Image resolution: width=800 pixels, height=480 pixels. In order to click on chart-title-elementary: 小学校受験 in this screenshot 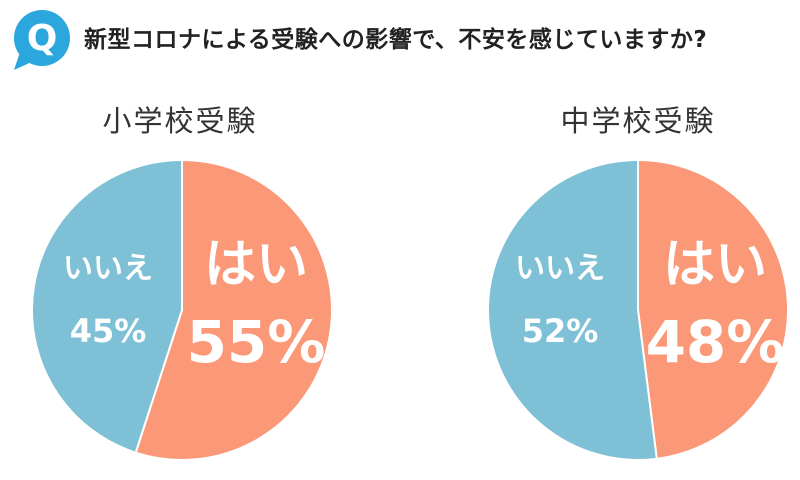, I will do `click(180, 121)`.